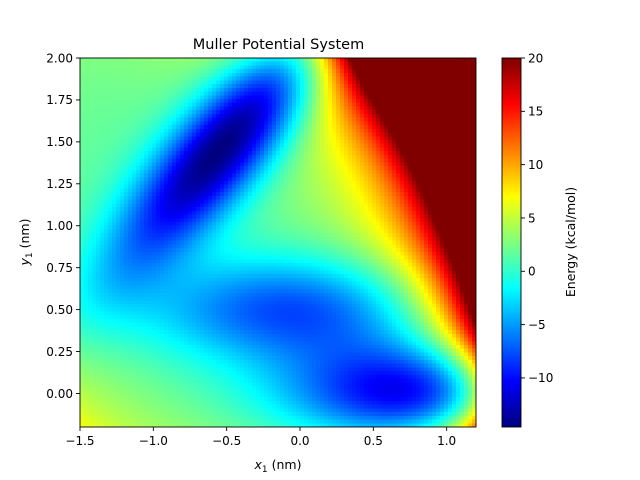 Image resolution: width=640 pixels, height=480 pixels. What do you see at coordinates (446, 441) in the screenshot?
I see `x-tick-label: 1.0` at bounding box center [446, 441].